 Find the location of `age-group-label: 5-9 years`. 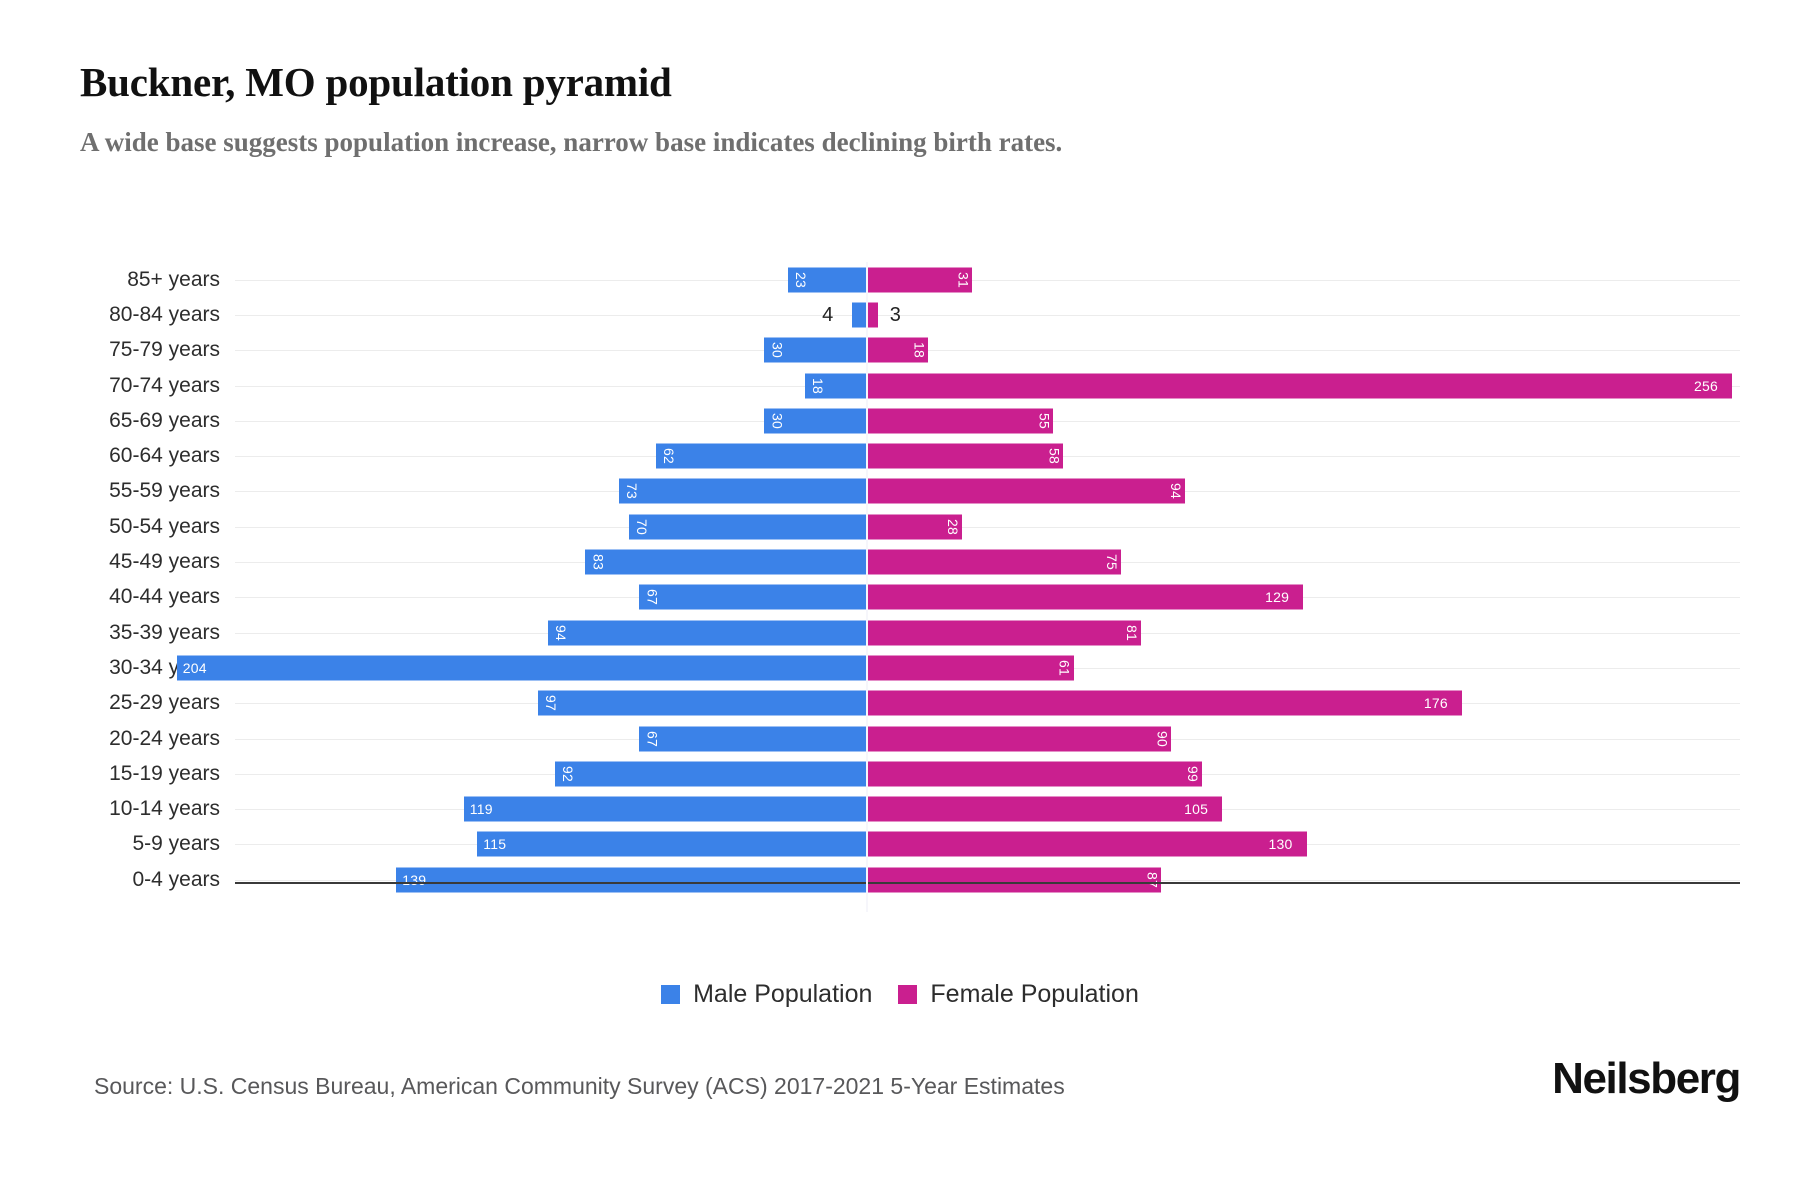

age-group-label: 5-9 years is located at coordinates (176, 844).